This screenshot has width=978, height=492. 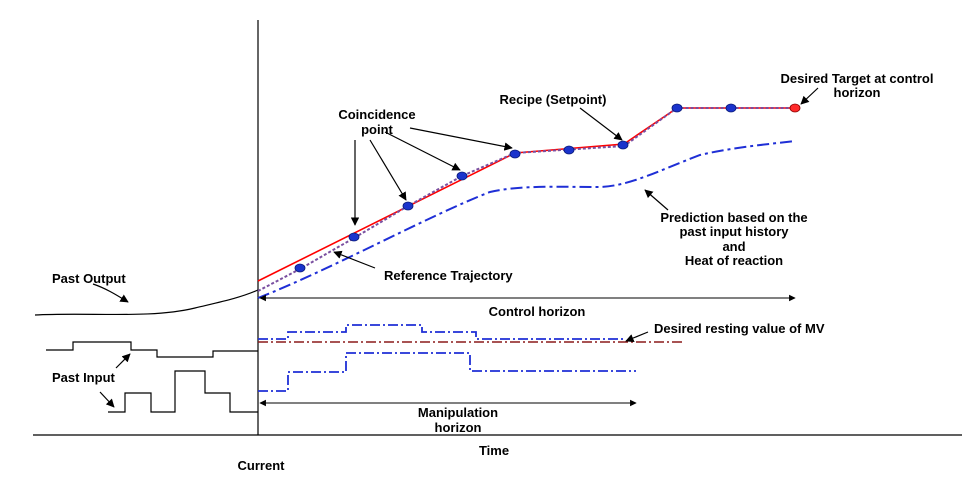 I want to click on reference-arrow, so click(x=354, y=259).